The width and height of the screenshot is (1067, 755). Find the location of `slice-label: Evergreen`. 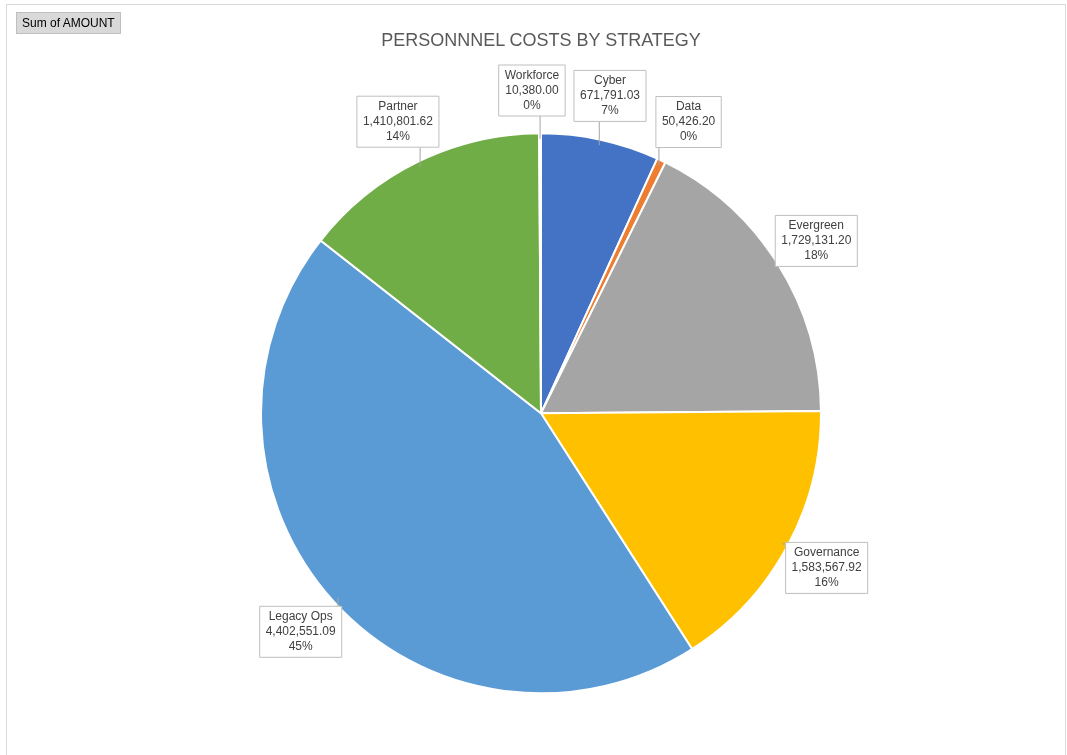

slice-label: Evergreen is located at coordinates (816, 225).